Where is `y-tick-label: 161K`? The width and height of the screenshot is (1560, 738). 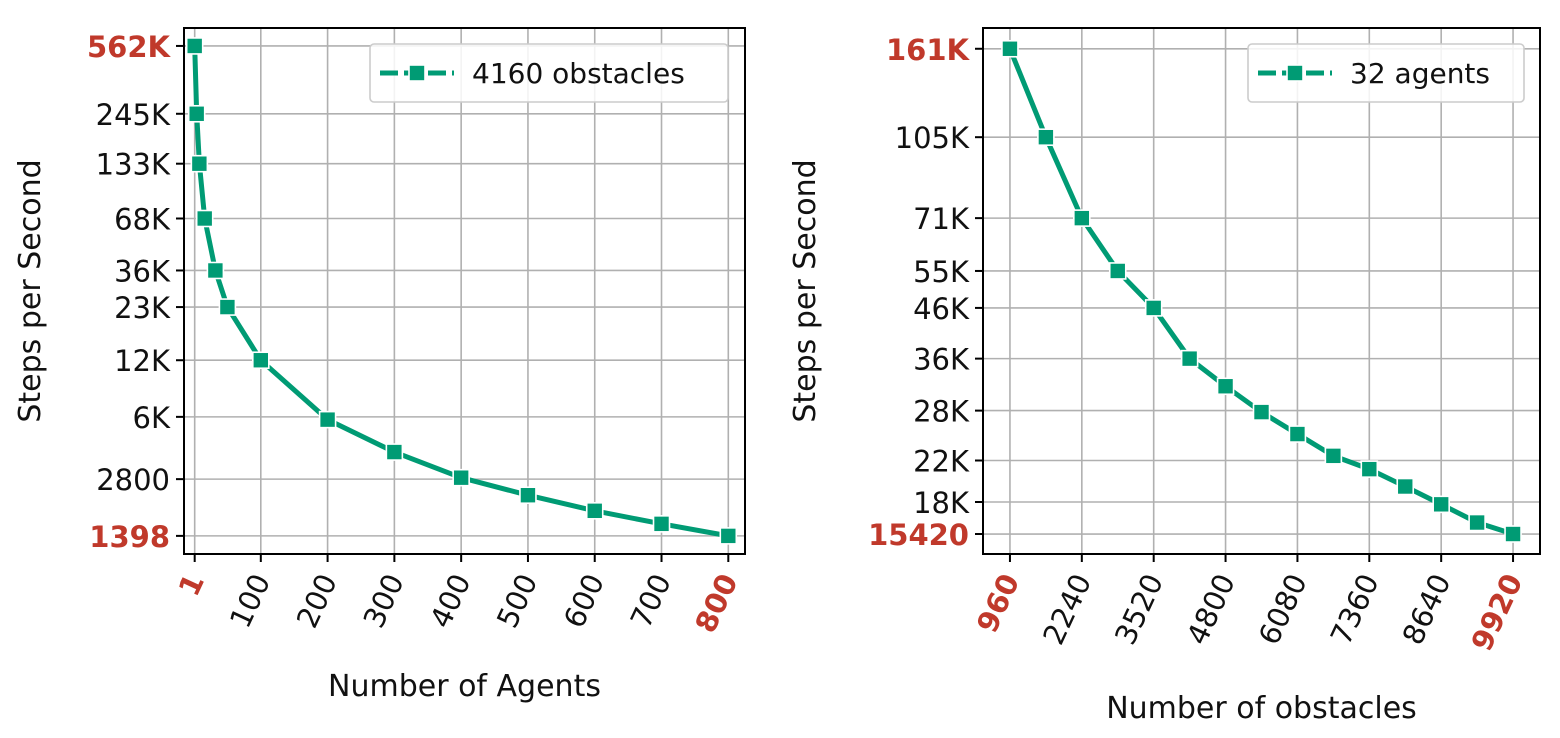 y-tick-label: 161K is located at coordinates (928, 50).